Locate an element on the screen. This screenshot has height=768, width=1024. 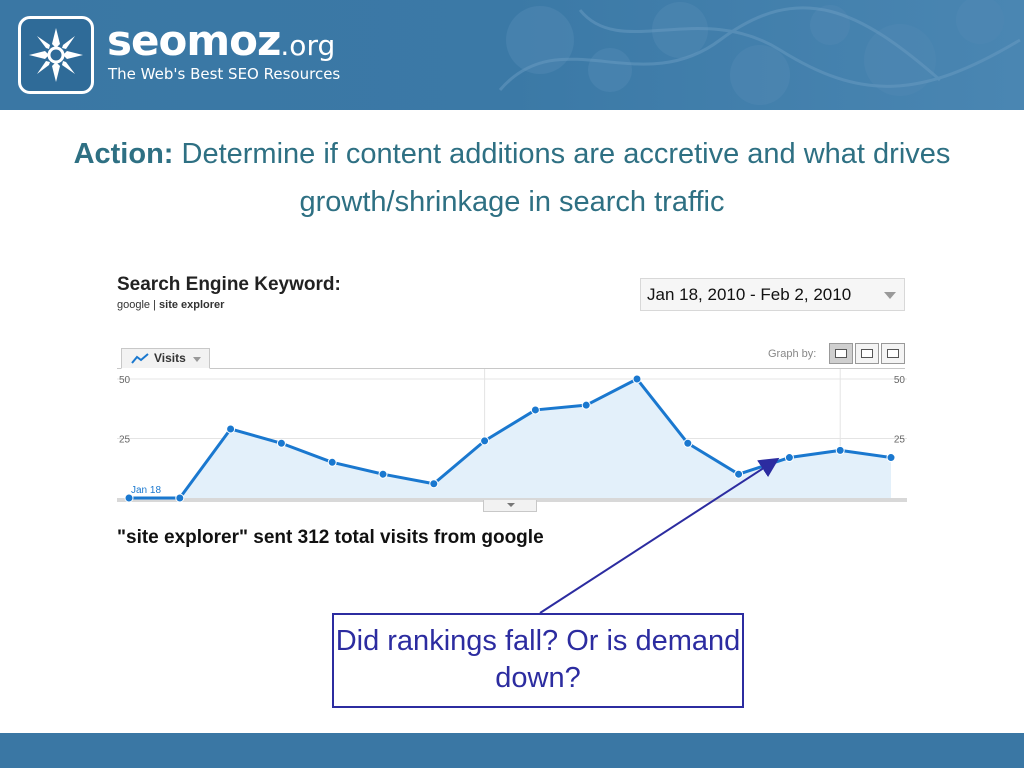
subtitle-source-link: google is located at coordinates (134, 305).